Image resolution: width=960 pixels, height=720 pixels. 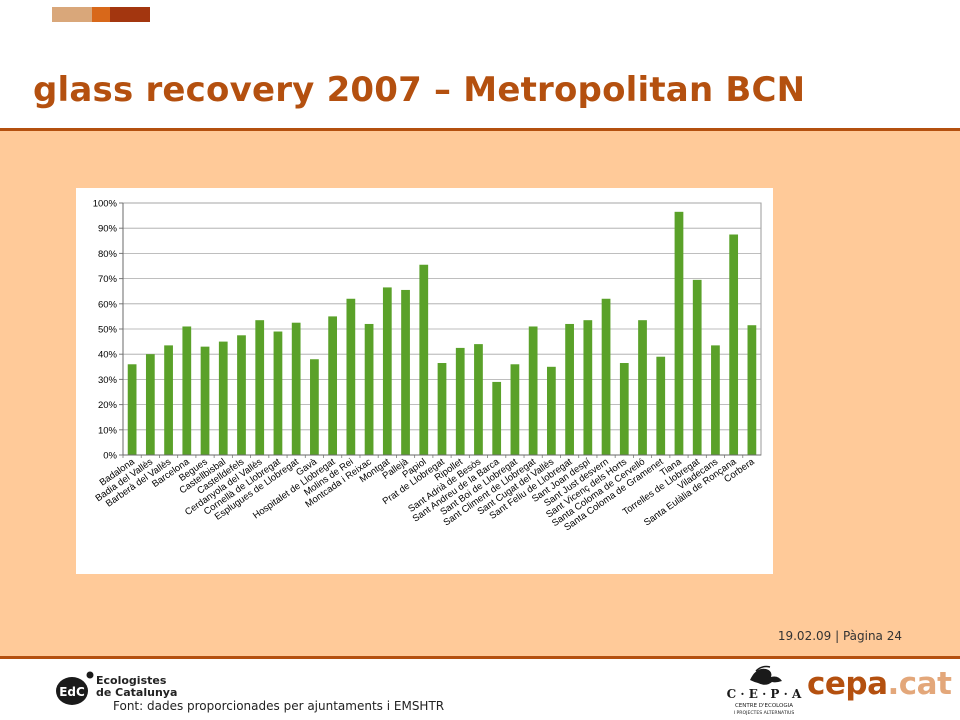 What do you see at coordinates (480, 129) in the screenshot?
I see `title-rule` at bounding box center [480, 129].